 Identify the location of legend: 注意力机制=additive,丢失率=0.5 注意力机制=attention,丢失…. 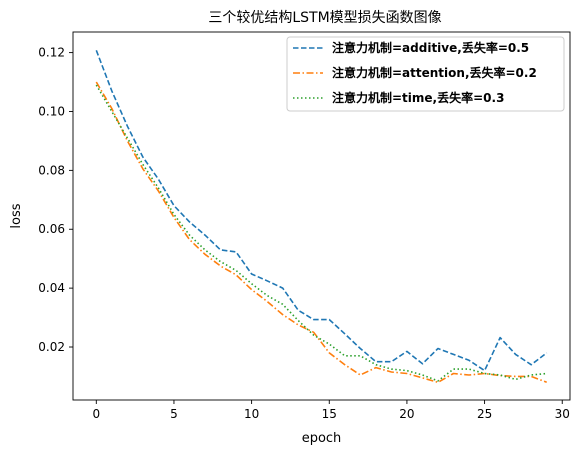
(425, 74).